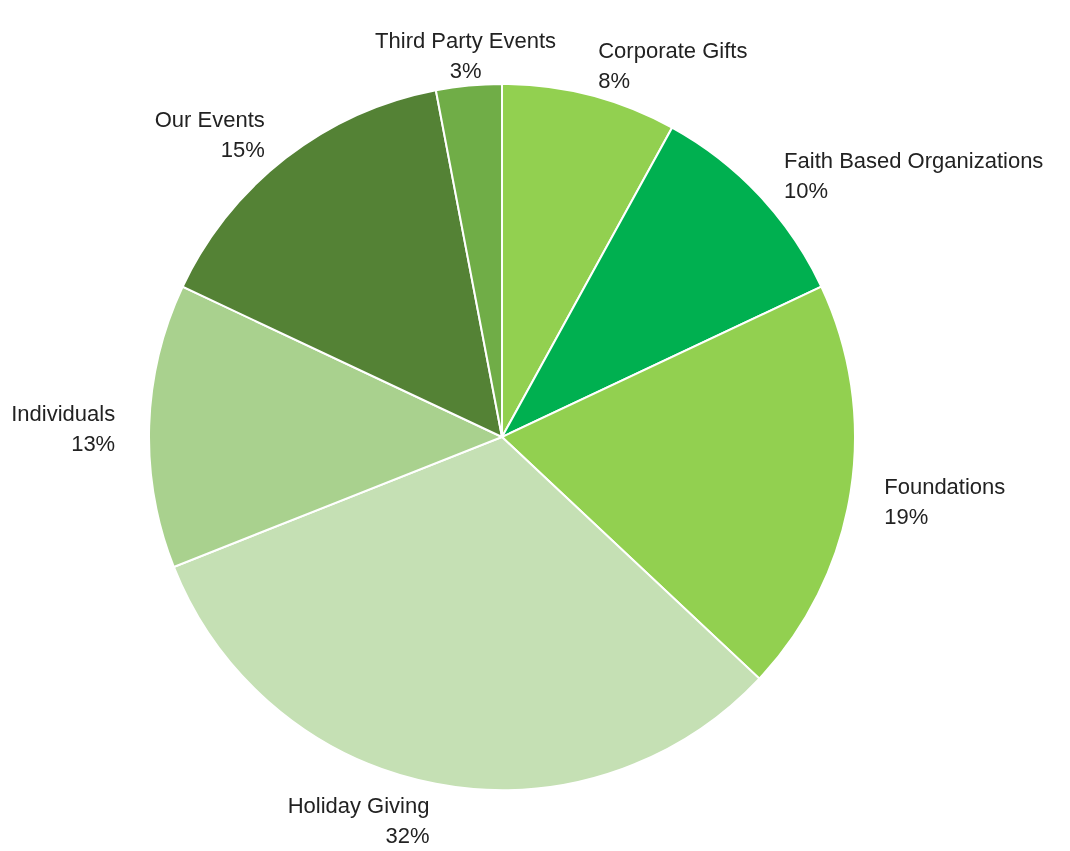  I want to click on slice-label: Faith Based Organizations, so click(914, 161).